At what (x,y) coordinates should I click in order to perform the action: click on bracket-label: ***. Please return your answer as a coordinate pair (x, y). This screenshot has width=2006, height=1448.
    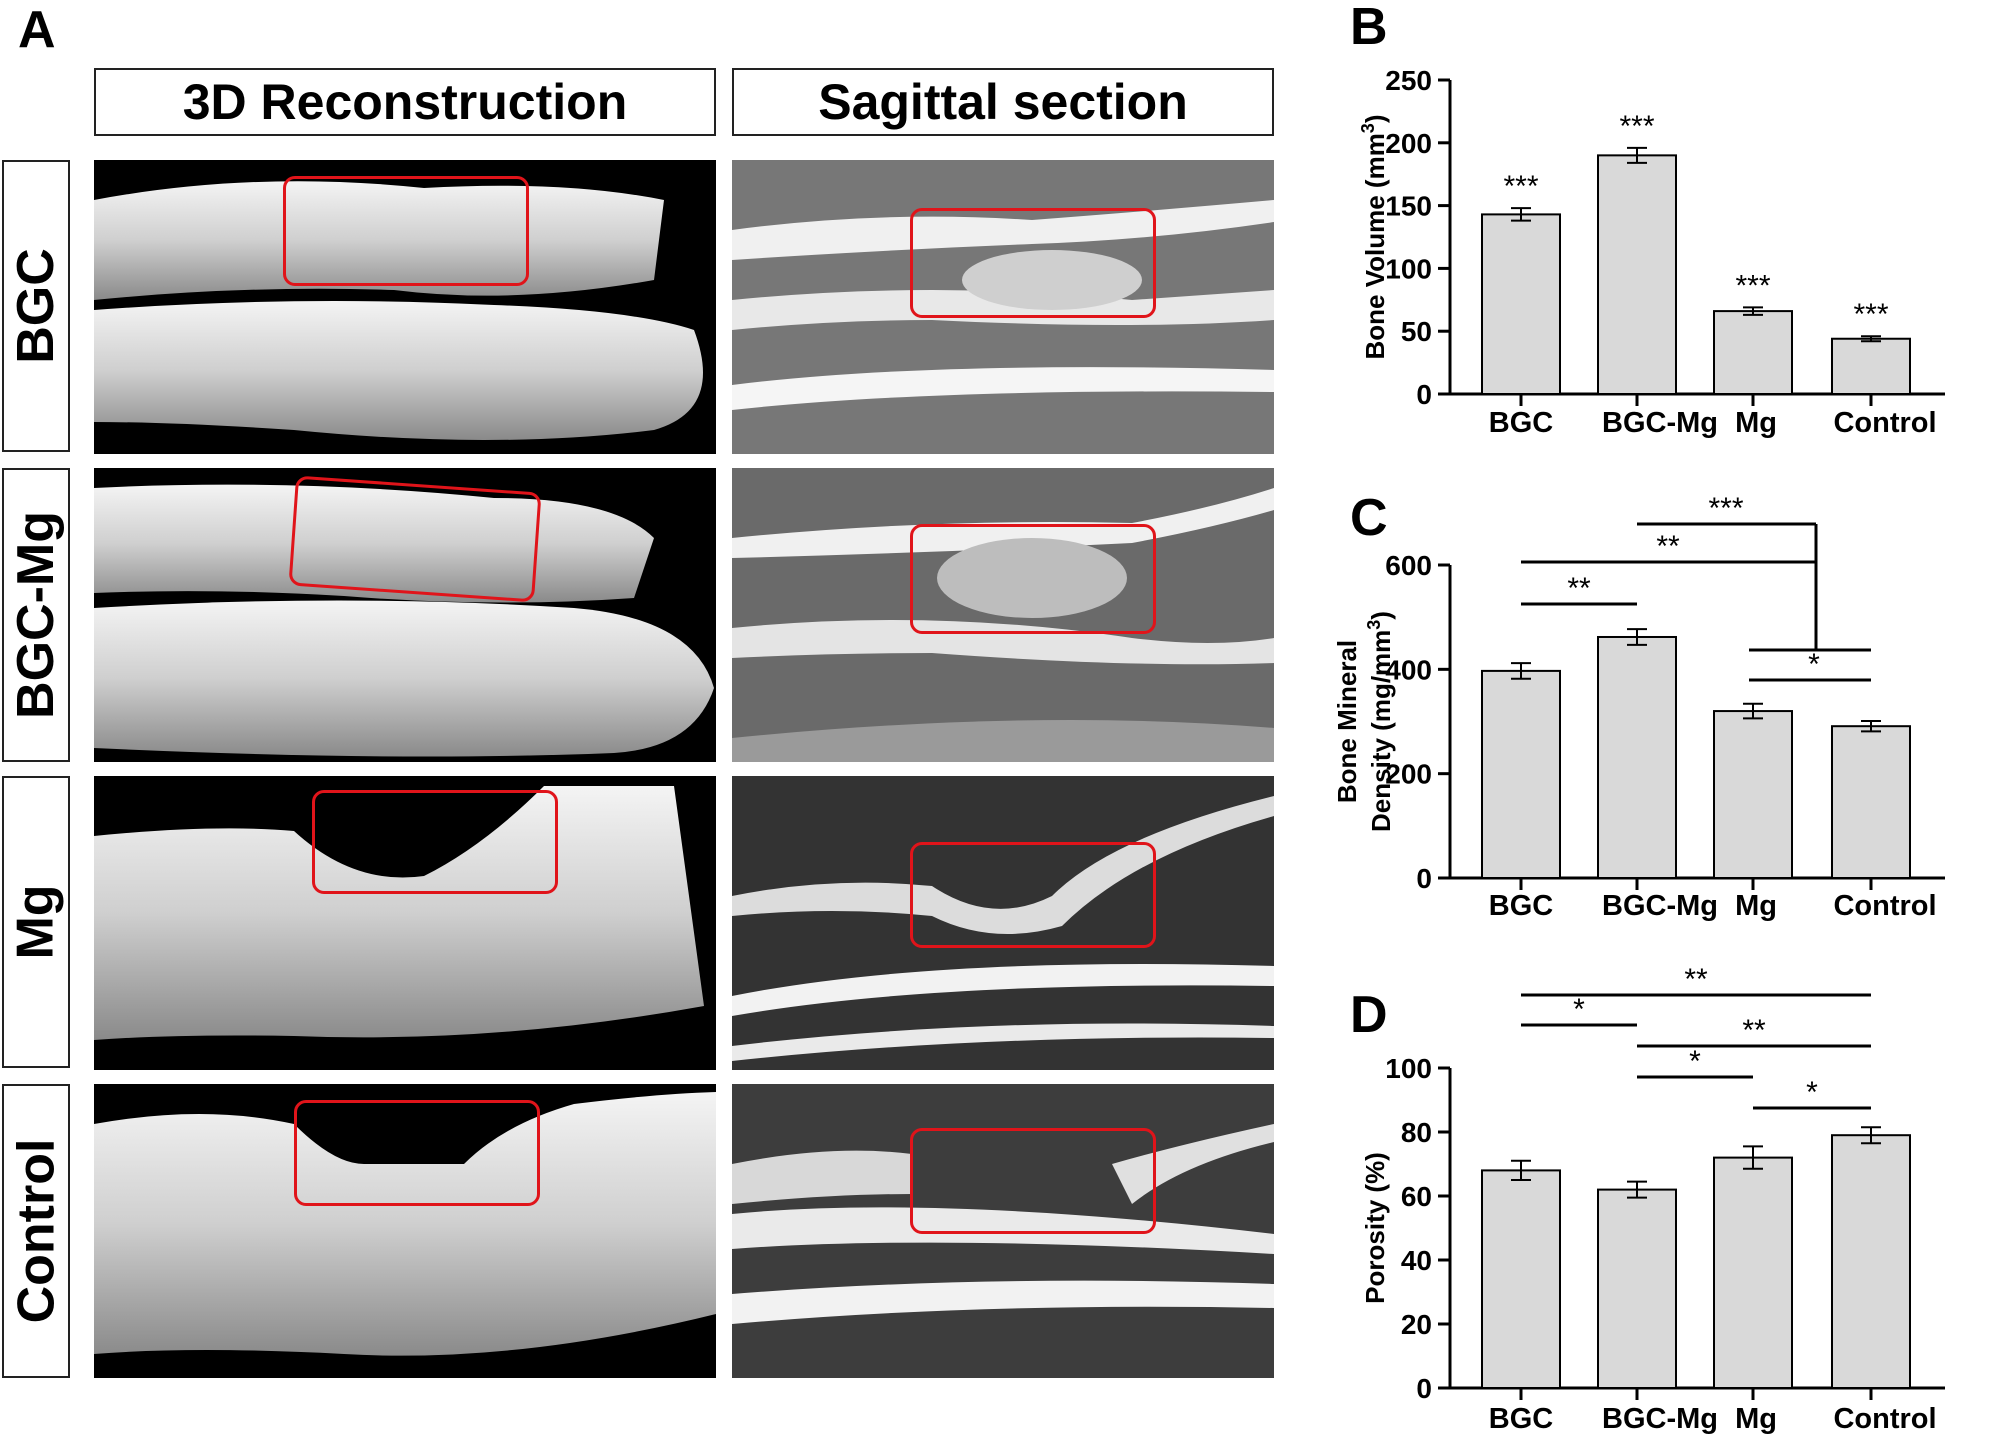
    Looking at the image, I should click on (1725, 508).